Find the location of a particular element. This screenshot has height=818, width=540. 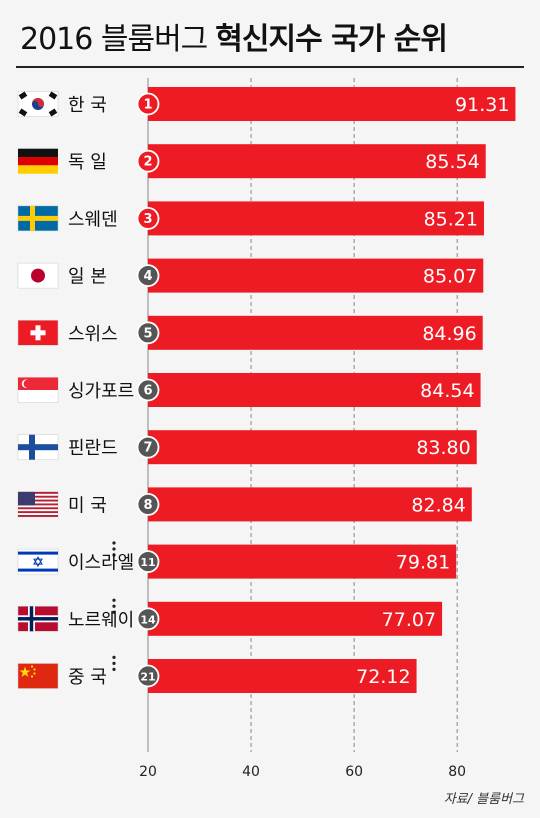

x-tick-label: 20 is located at coordinates (148, 772).